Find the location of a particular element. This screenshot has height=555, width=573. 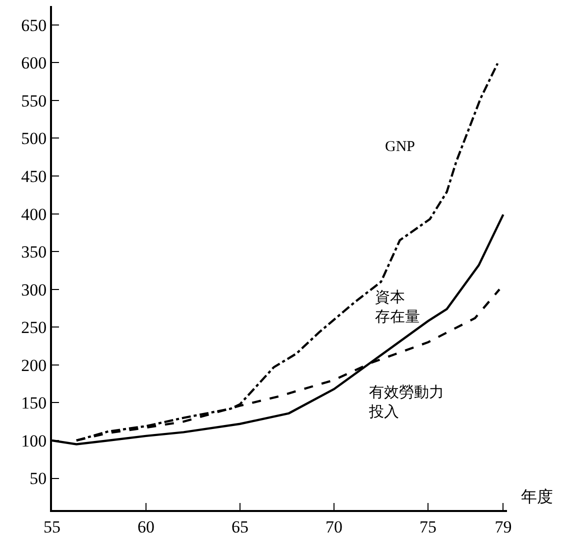

x-tick-label: 55 is located at coordinates (52, 526).